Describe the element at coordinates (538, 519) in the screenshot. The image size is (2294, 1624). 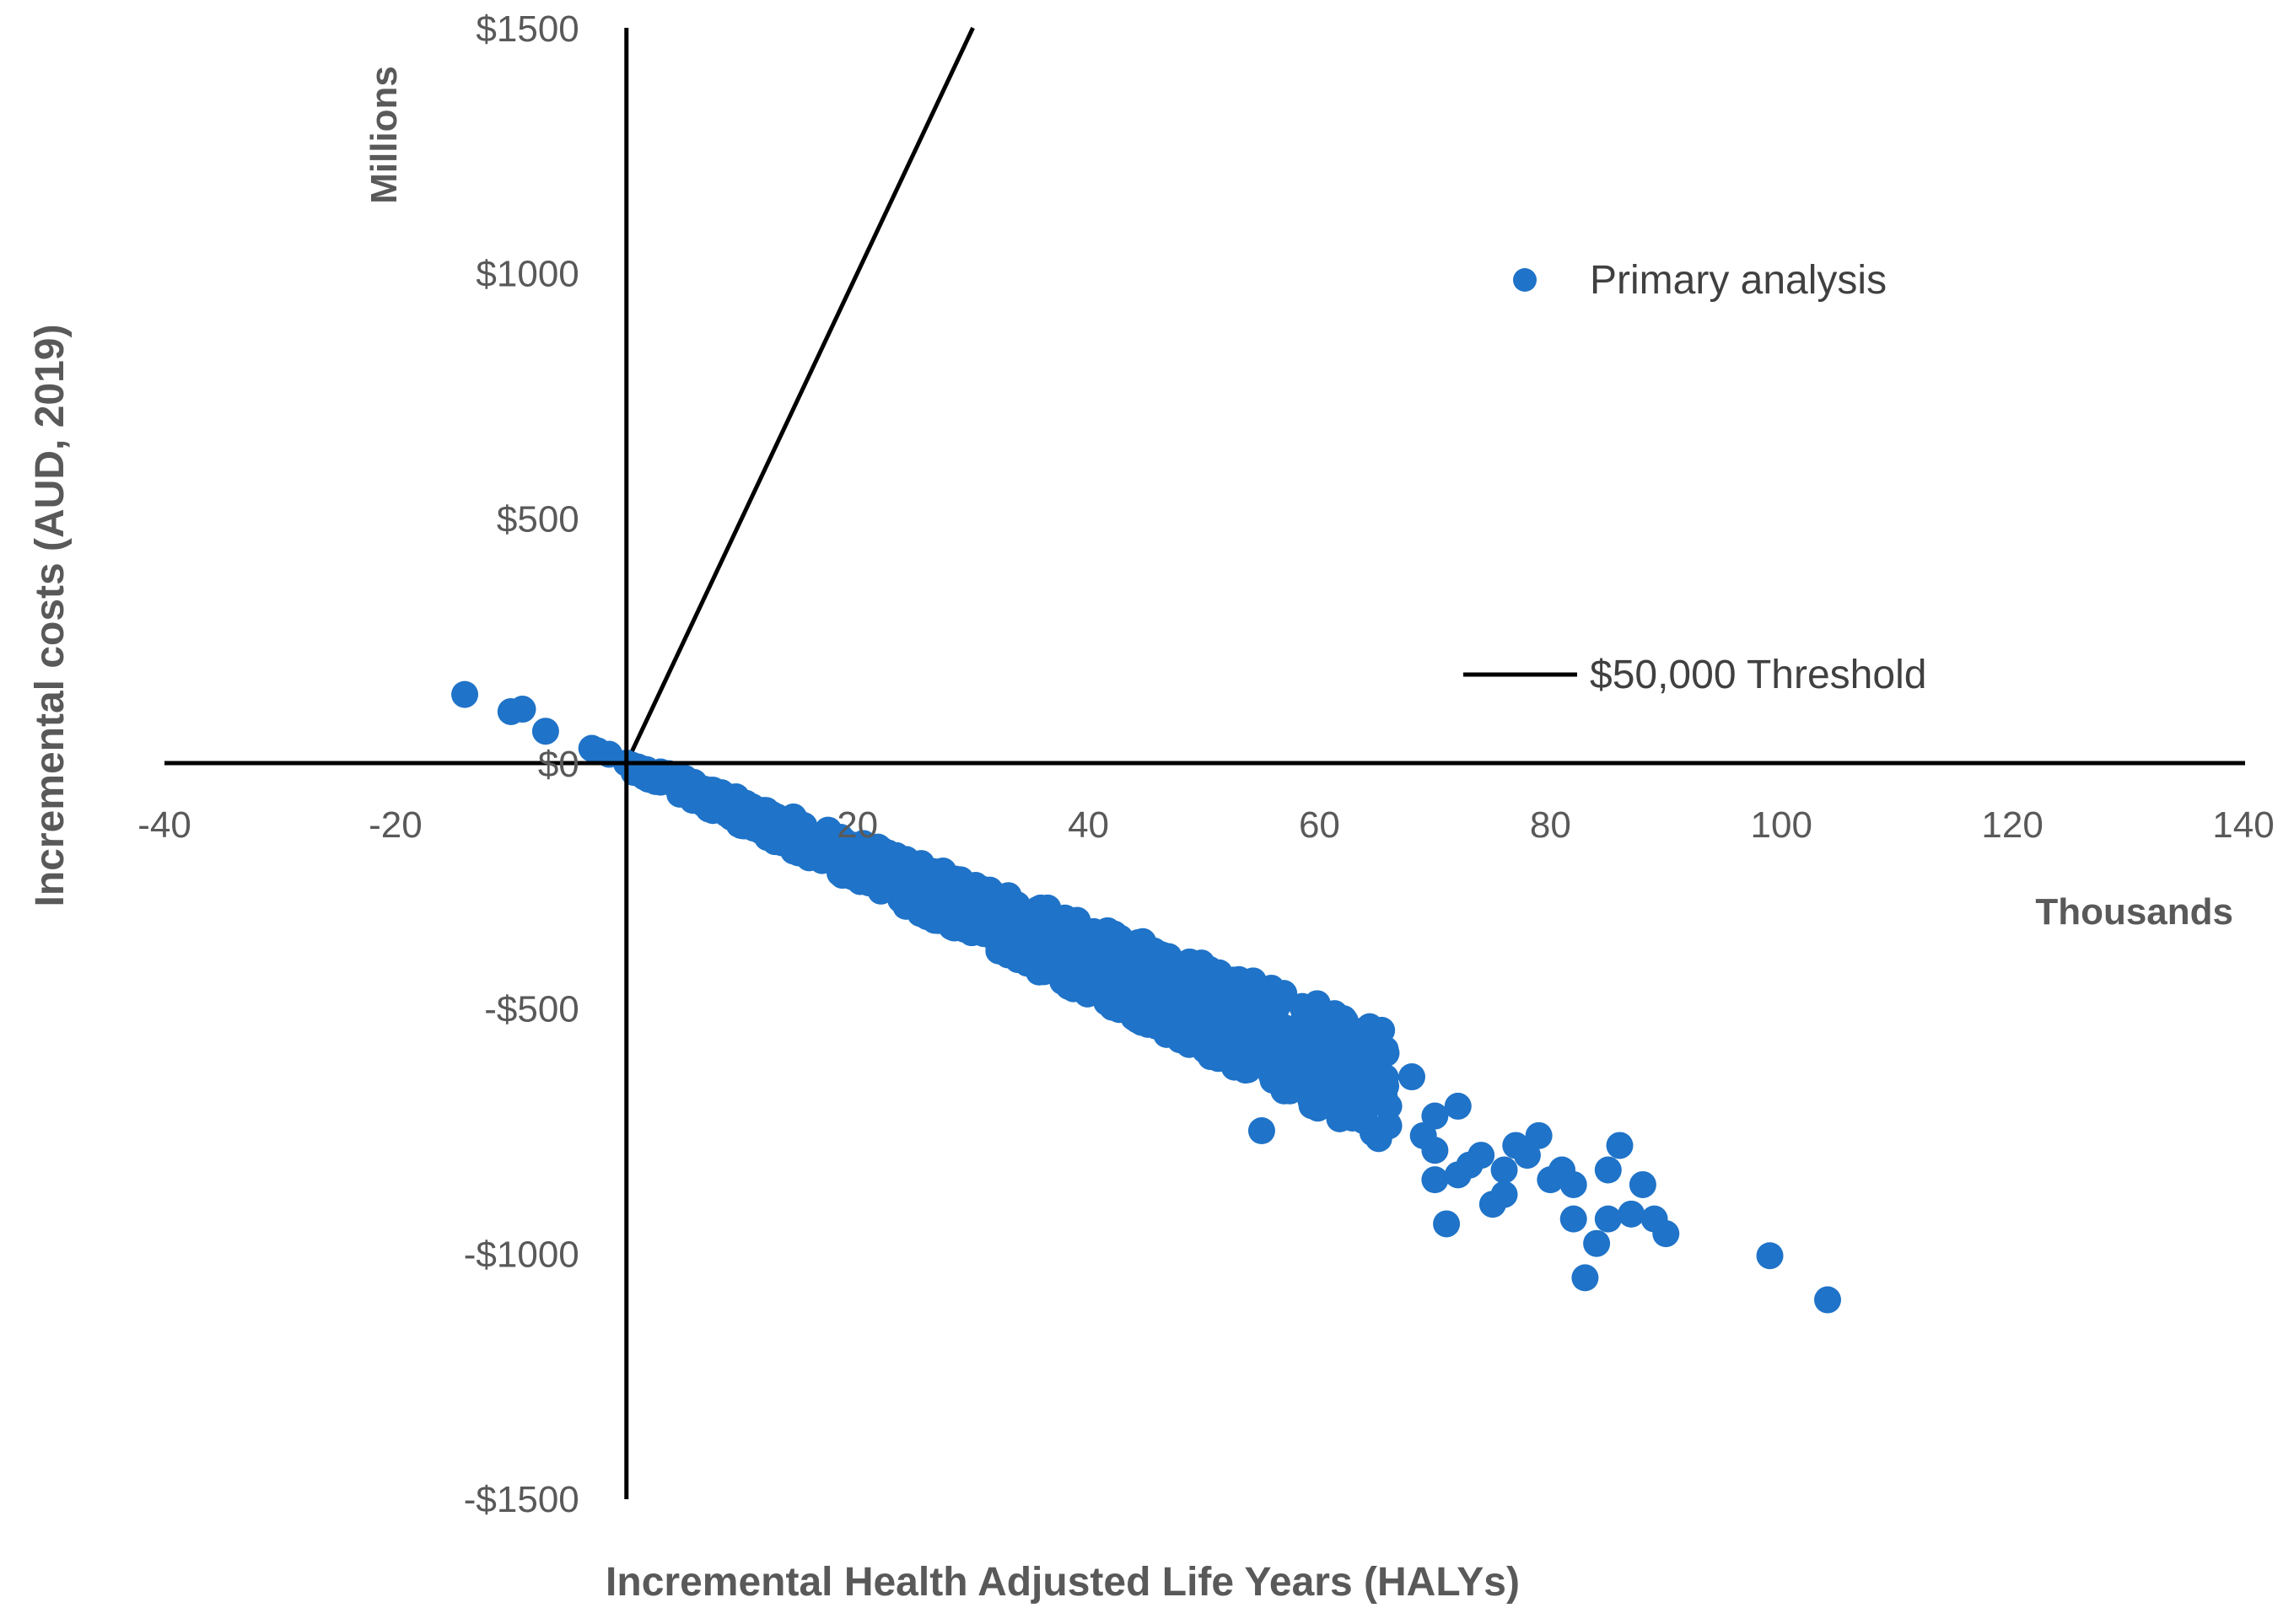
I see `y-tick-label: $500` at that location.